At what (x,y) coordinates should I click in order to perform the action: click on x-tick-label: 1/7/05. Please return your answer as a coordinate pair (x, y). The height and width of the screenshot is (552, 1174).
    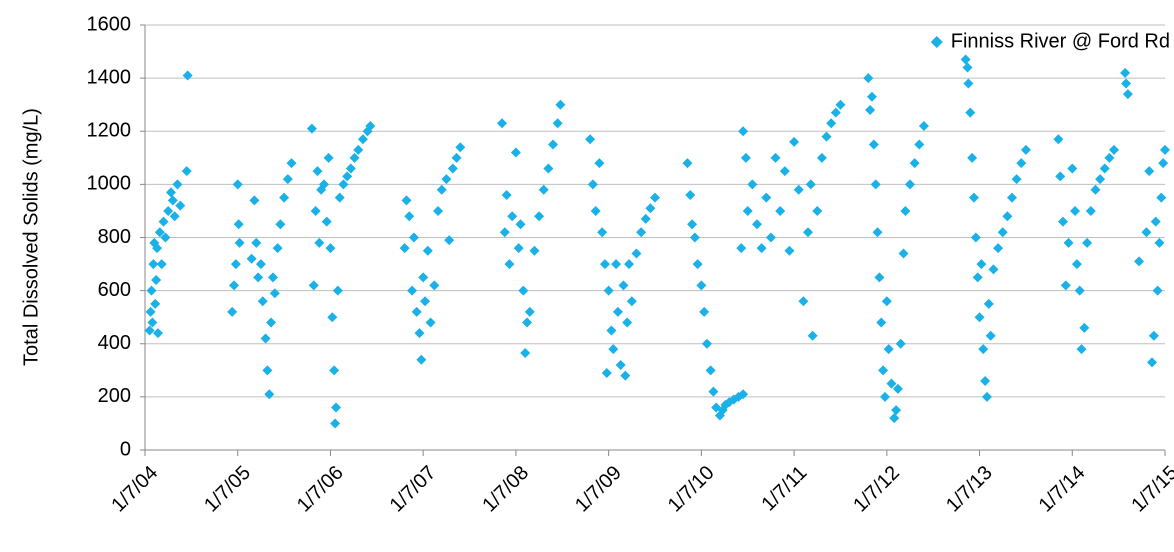
    Looking at the image, I should click on (227, 489).